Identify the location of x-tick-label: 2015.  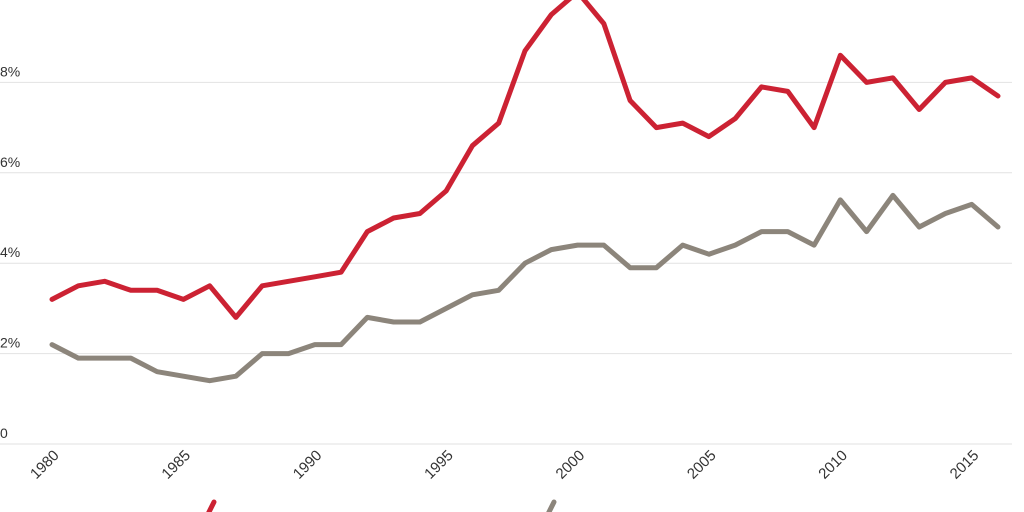
(965, 465).